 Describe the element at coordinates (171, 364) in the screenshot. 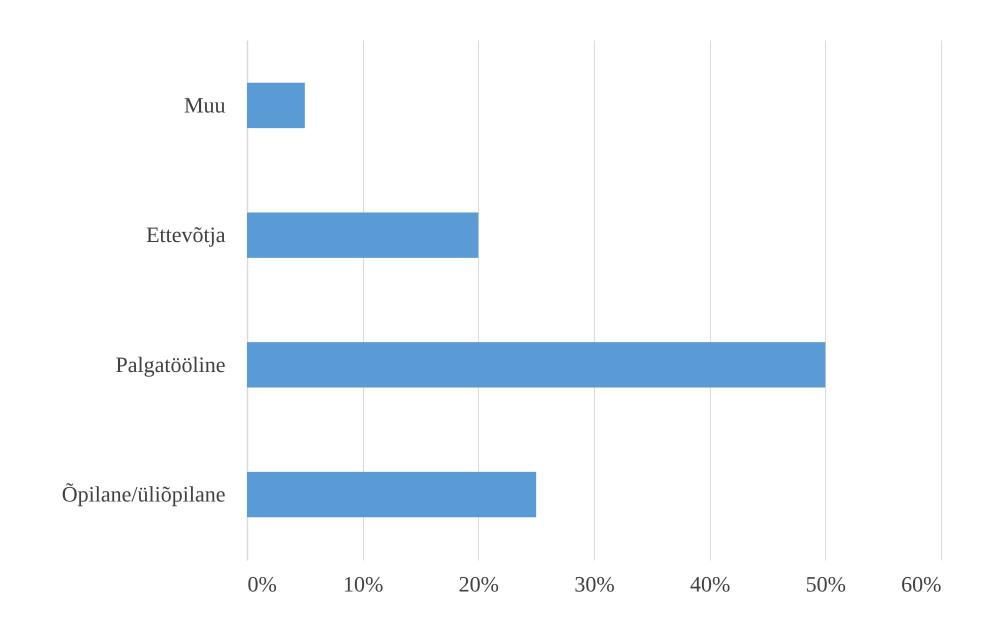

I see `y-tick-label: Palgatööline` at that location.